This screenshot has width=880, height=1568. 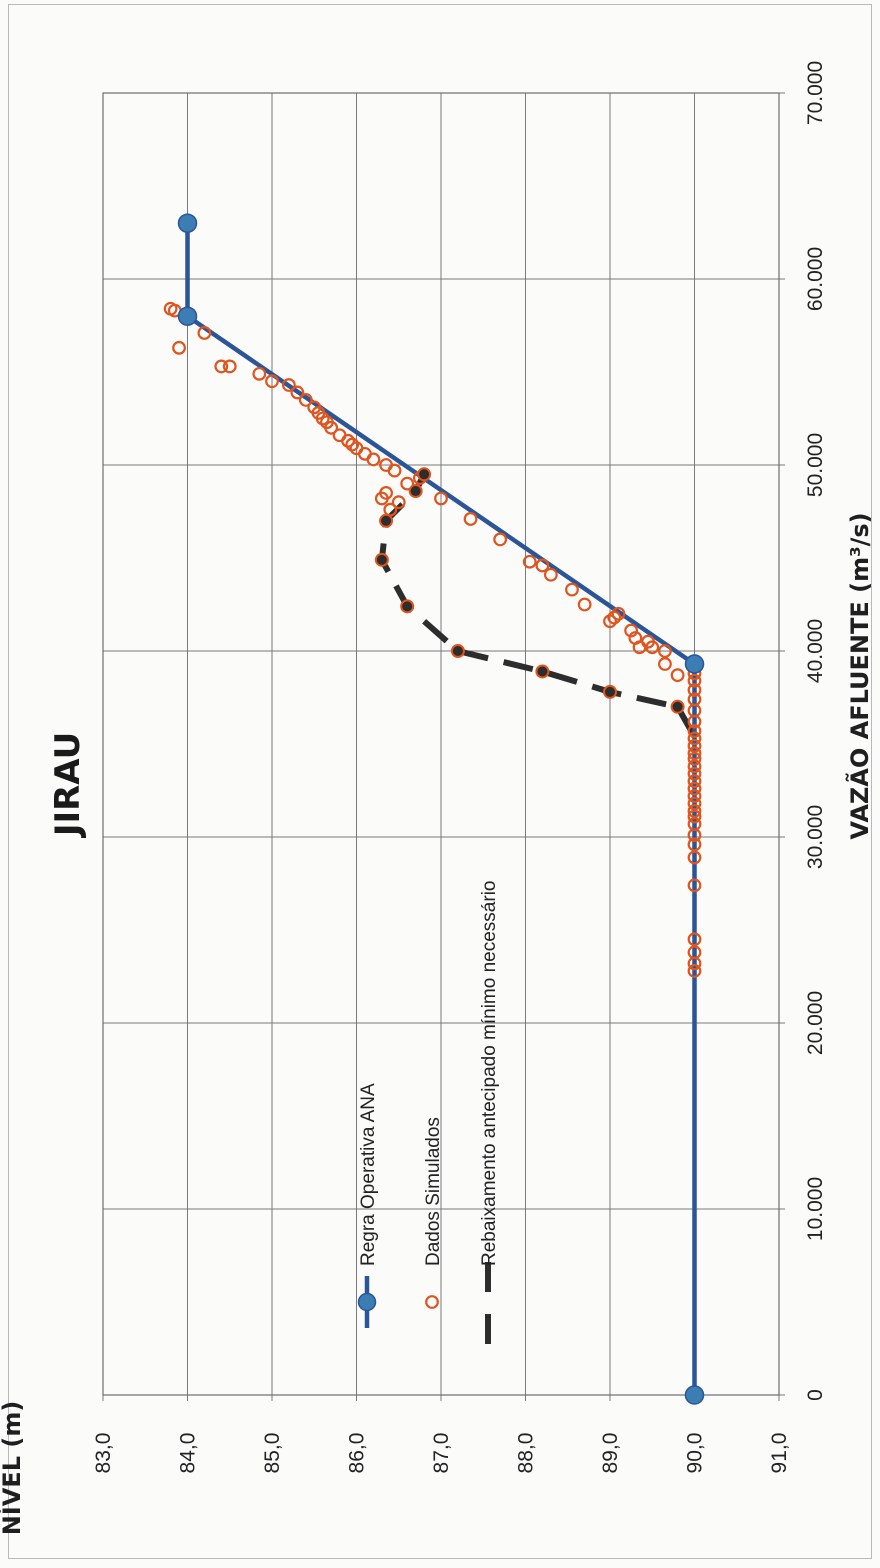 What do you see at coordinates (441, 1453) in the screenshot?
I see `y-tick-label: 87,0` at bounding box center [441, 1453].